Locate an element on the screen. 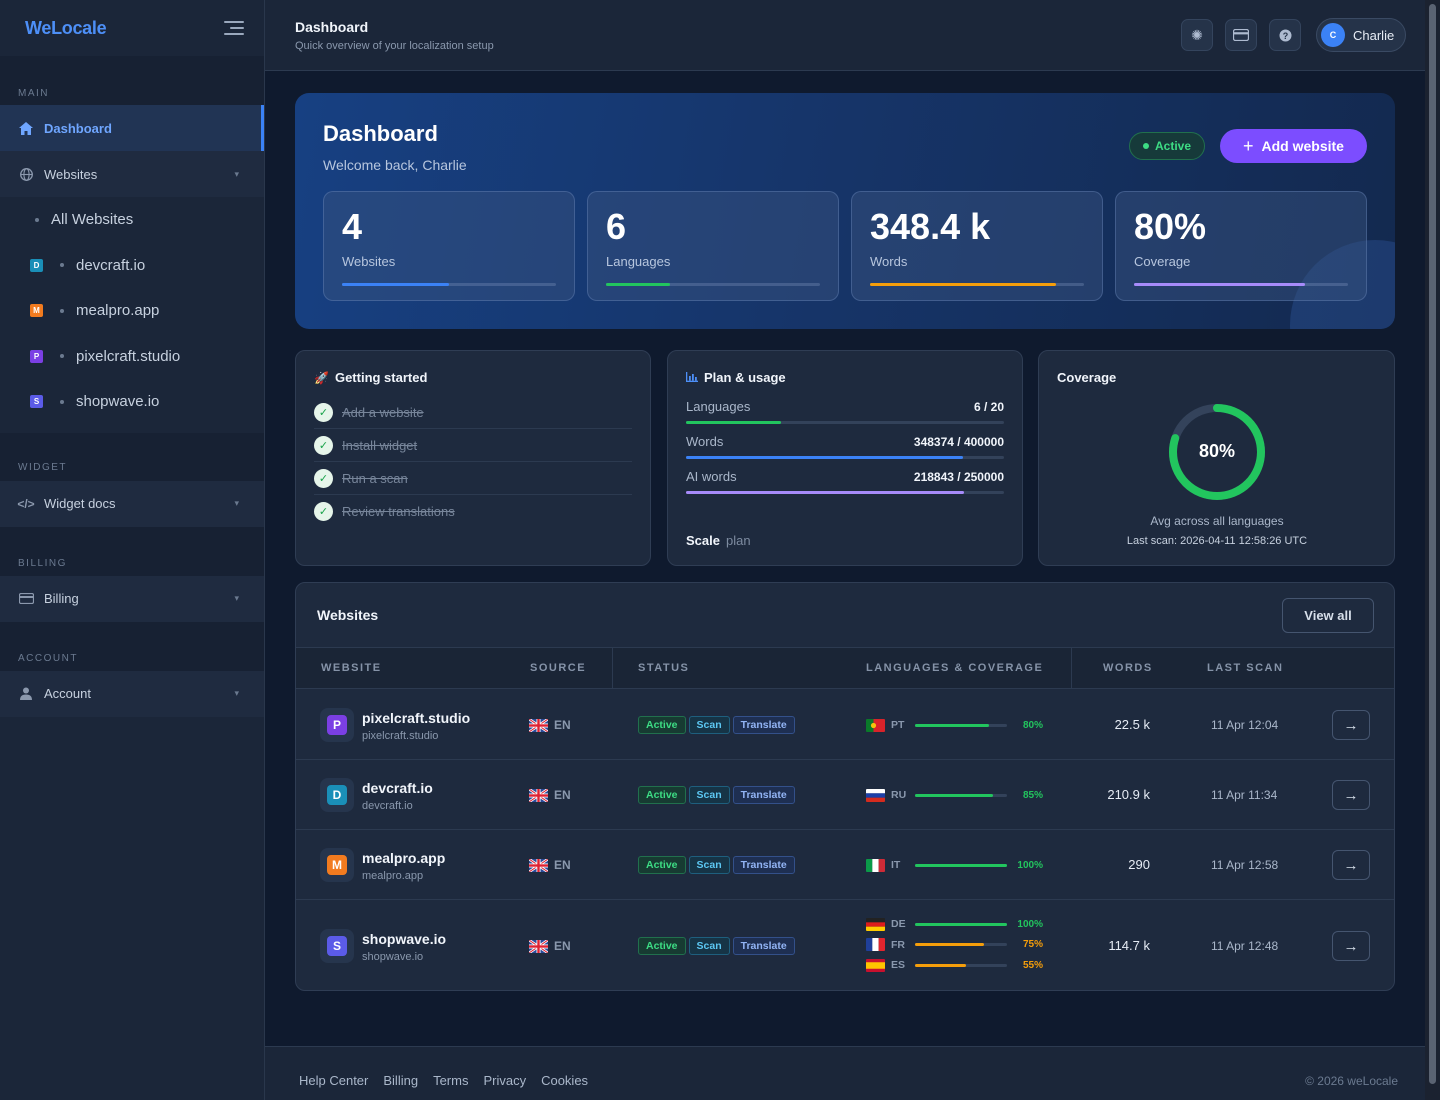  coverage-percent: 100% is located at coordinates (1030, 865).